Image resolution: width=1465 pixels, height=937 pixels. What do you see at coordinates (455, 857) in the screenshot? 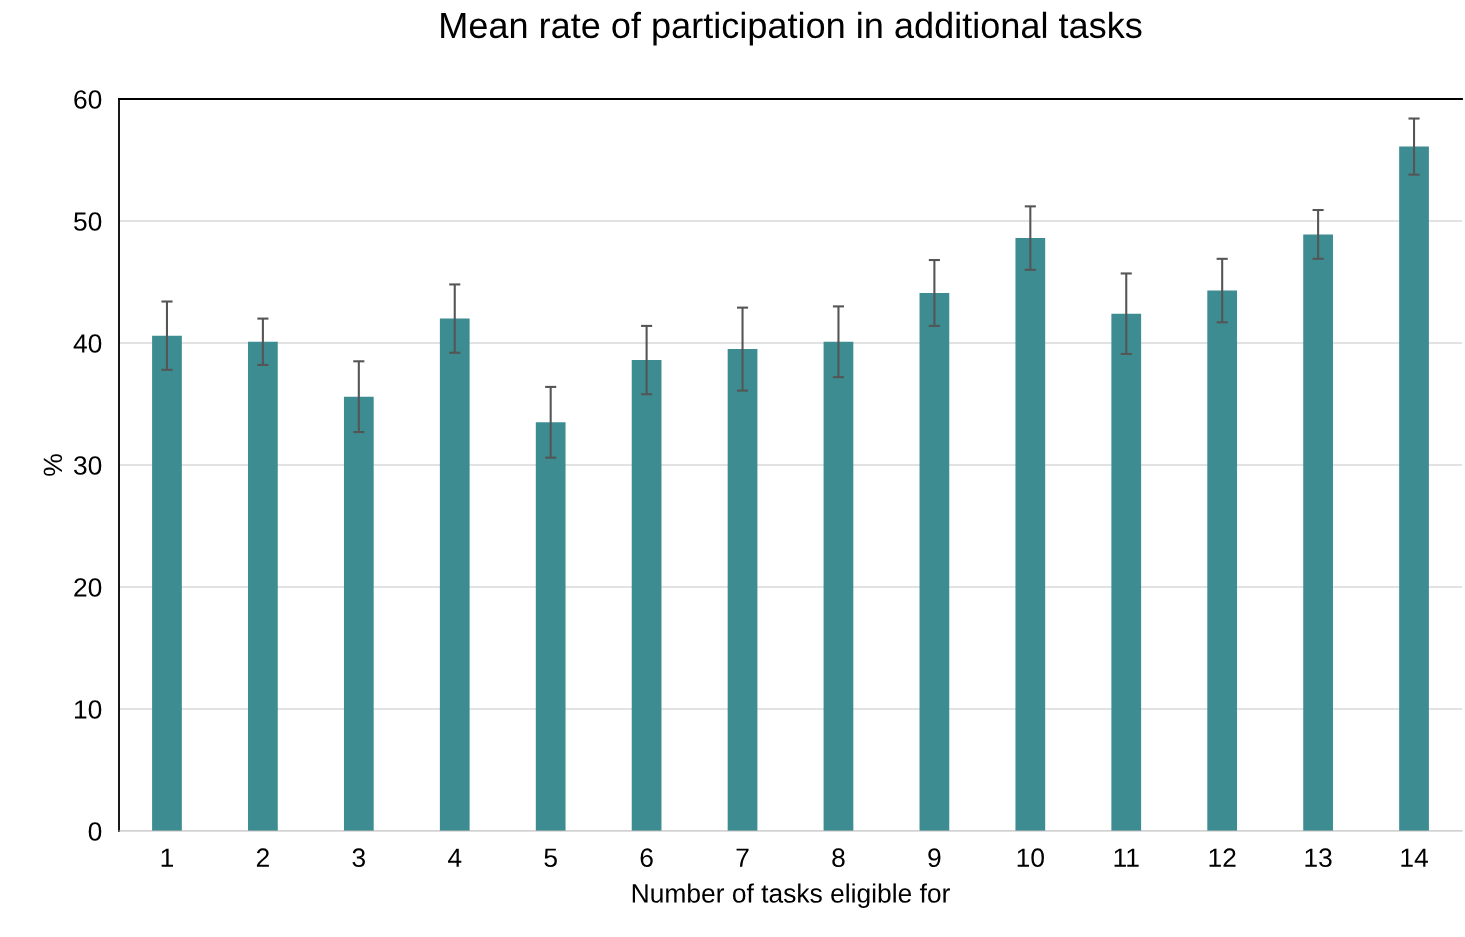
I see `x-tick-label: 4` at bounding box center [455, 857].